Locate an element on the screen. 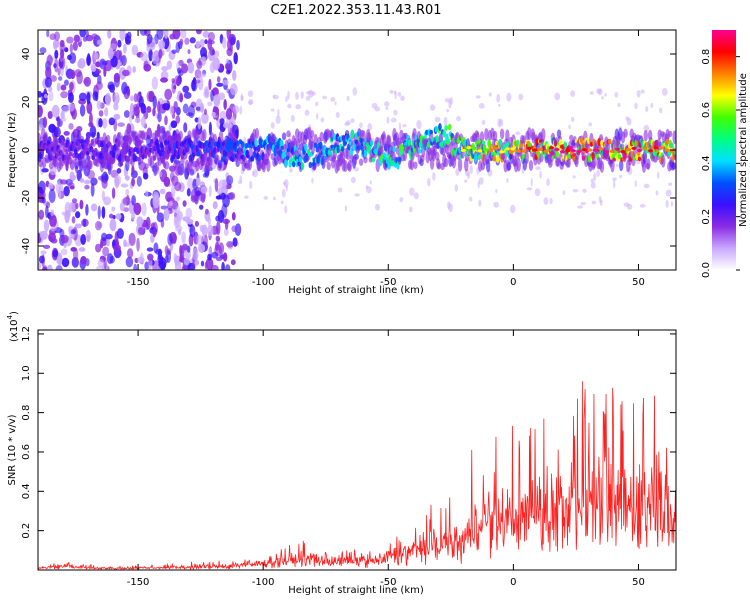 Image resolution: width=750 pixels, height=600 pixels. snr-xtick-label: -100 is located at coordinates (263, 582).